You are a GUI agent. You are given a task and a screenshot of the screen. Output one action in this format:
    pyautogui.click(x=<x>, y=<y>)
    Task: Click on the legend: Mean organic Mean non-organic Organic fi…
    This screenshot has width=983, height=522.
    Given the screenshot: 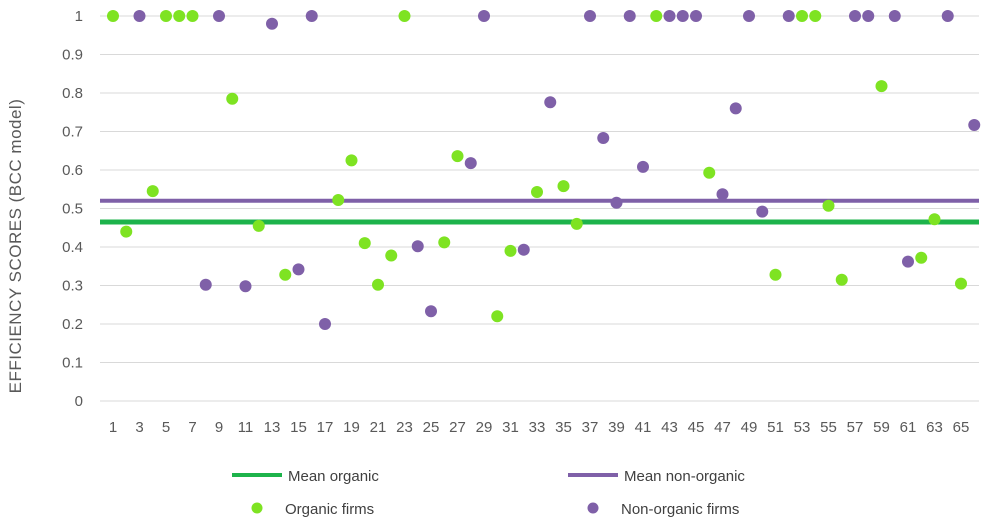 What is the action you would take?
    pyautogui.click(x=488, y=493)
    